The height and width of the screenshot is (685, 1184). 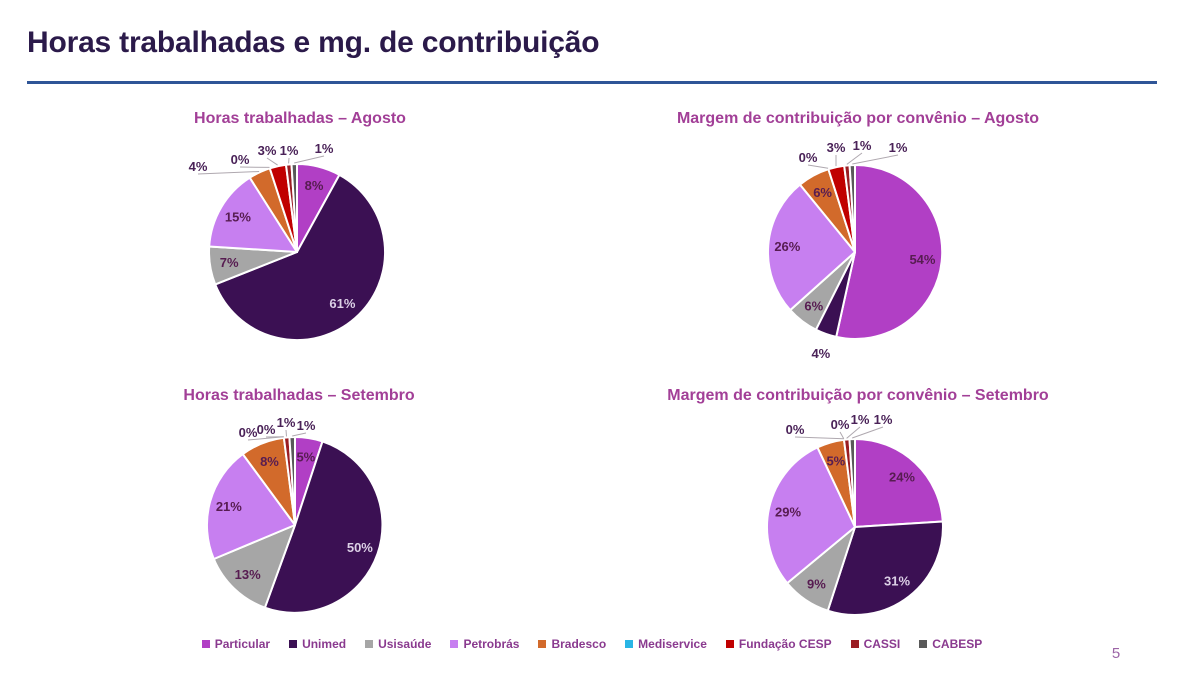 I want to click on legend-item: Fundação CESP, so click(x=778, y=644).